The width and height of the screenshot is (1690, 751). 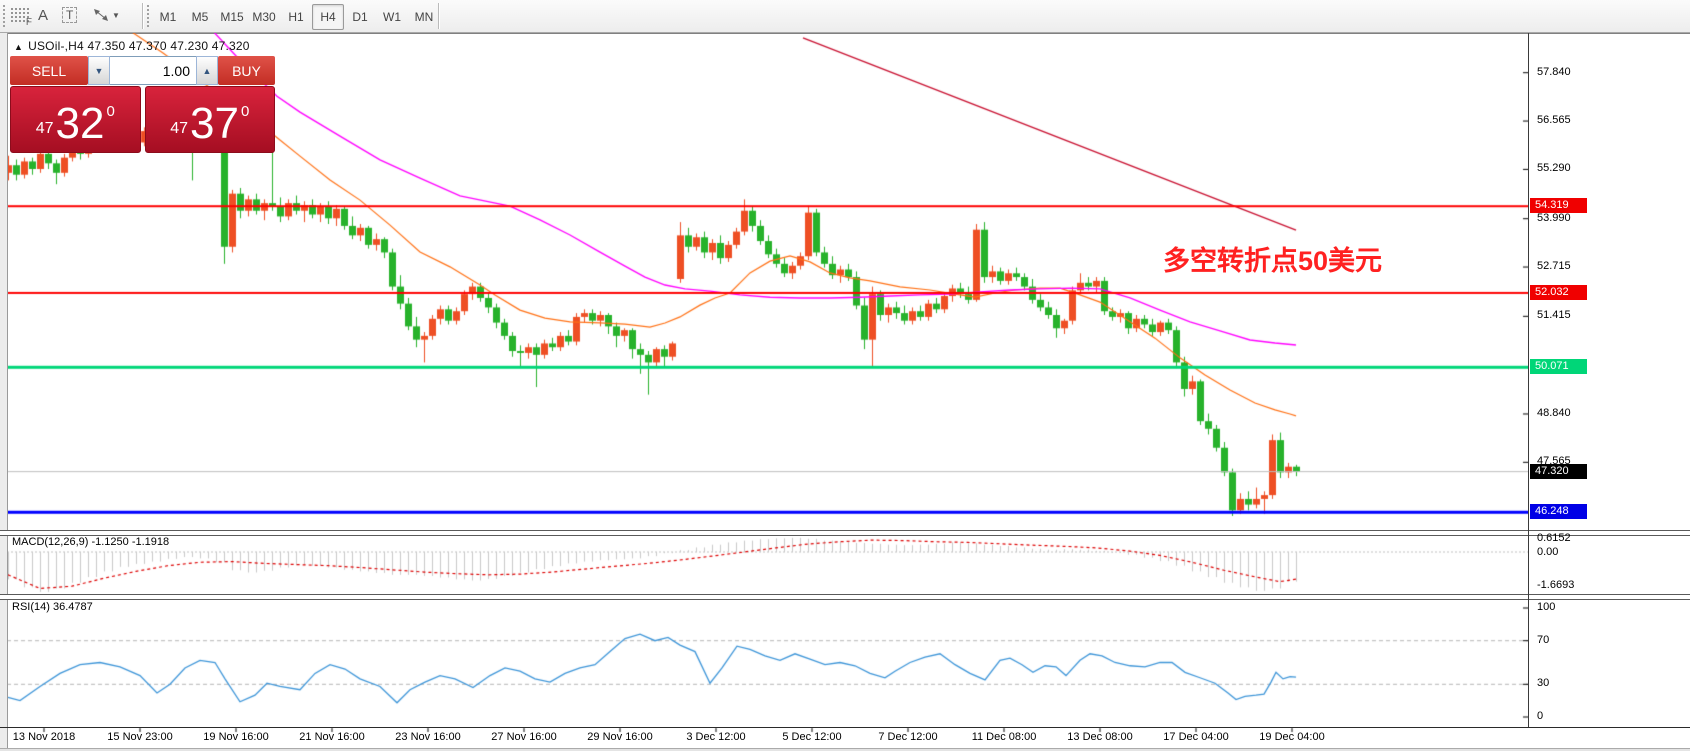 I want to click on rsi-tick: 70, so click(x=1543, y=639).